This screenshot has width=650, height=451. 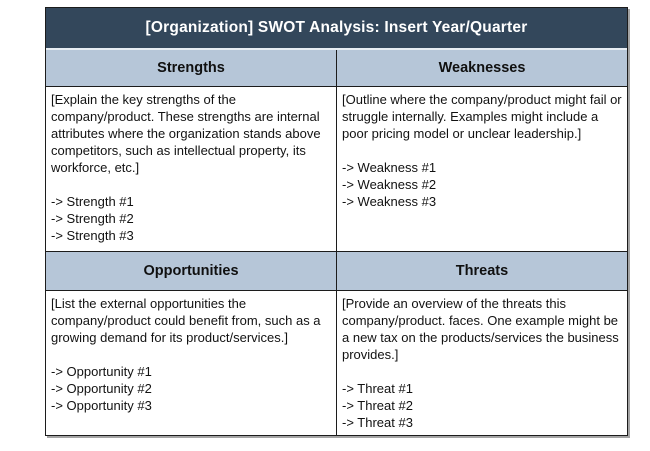 What do you see at coordinates (377, 388) in the screenshot?
I see `threats-item-1: -> Threat #1` at bounding box center [377, 388].